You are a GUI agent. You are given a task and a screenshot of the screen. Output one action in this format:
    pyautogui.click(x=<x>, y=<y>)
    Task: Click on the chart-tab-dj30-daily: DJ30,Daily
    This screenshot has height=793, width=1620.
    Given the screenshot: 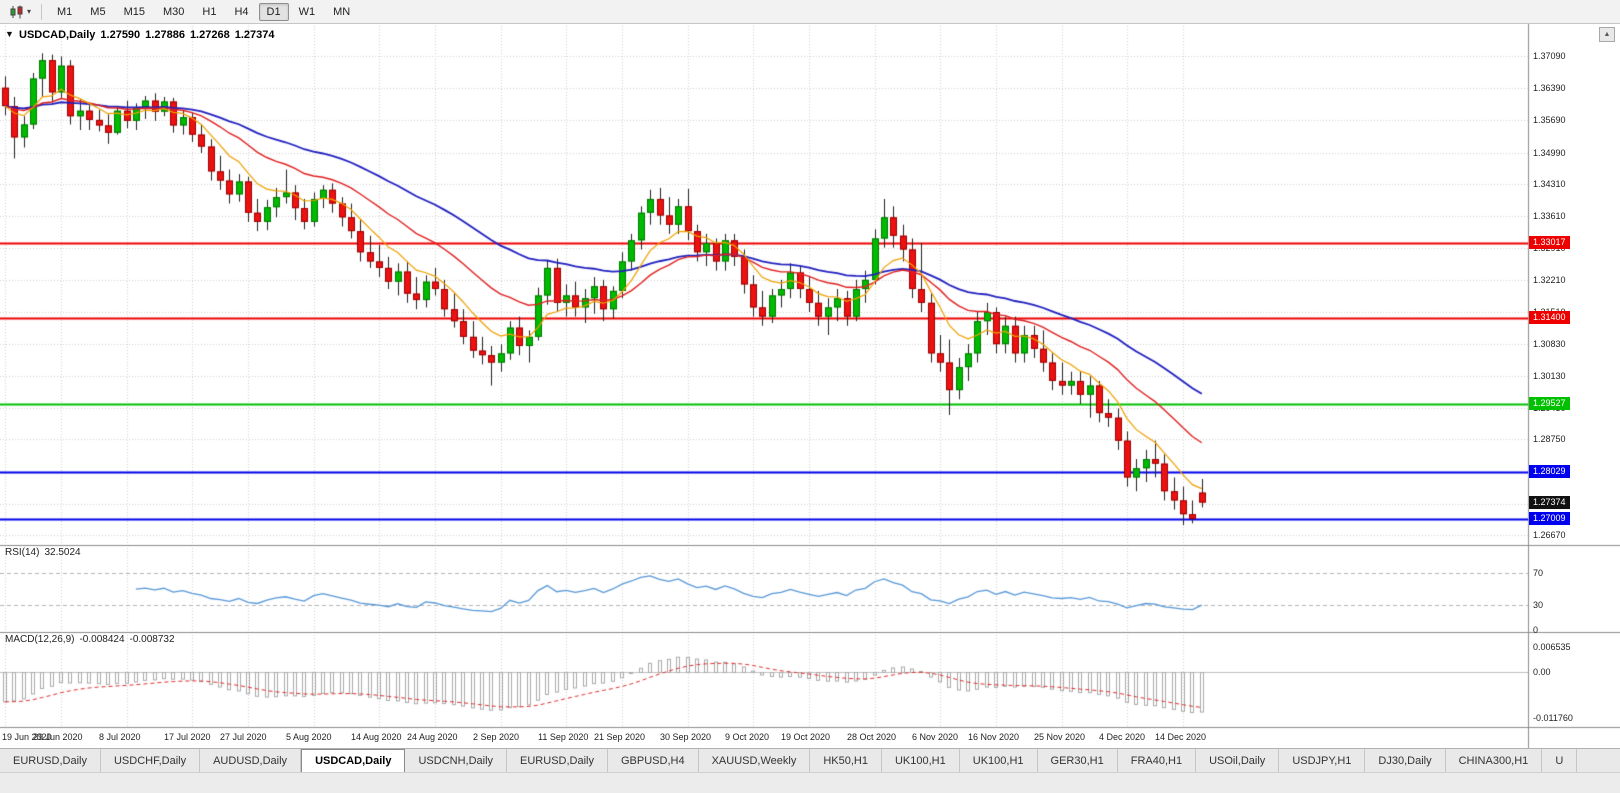 What is the action you would take?
    pyautogui.click(x=1405, y=760)
    